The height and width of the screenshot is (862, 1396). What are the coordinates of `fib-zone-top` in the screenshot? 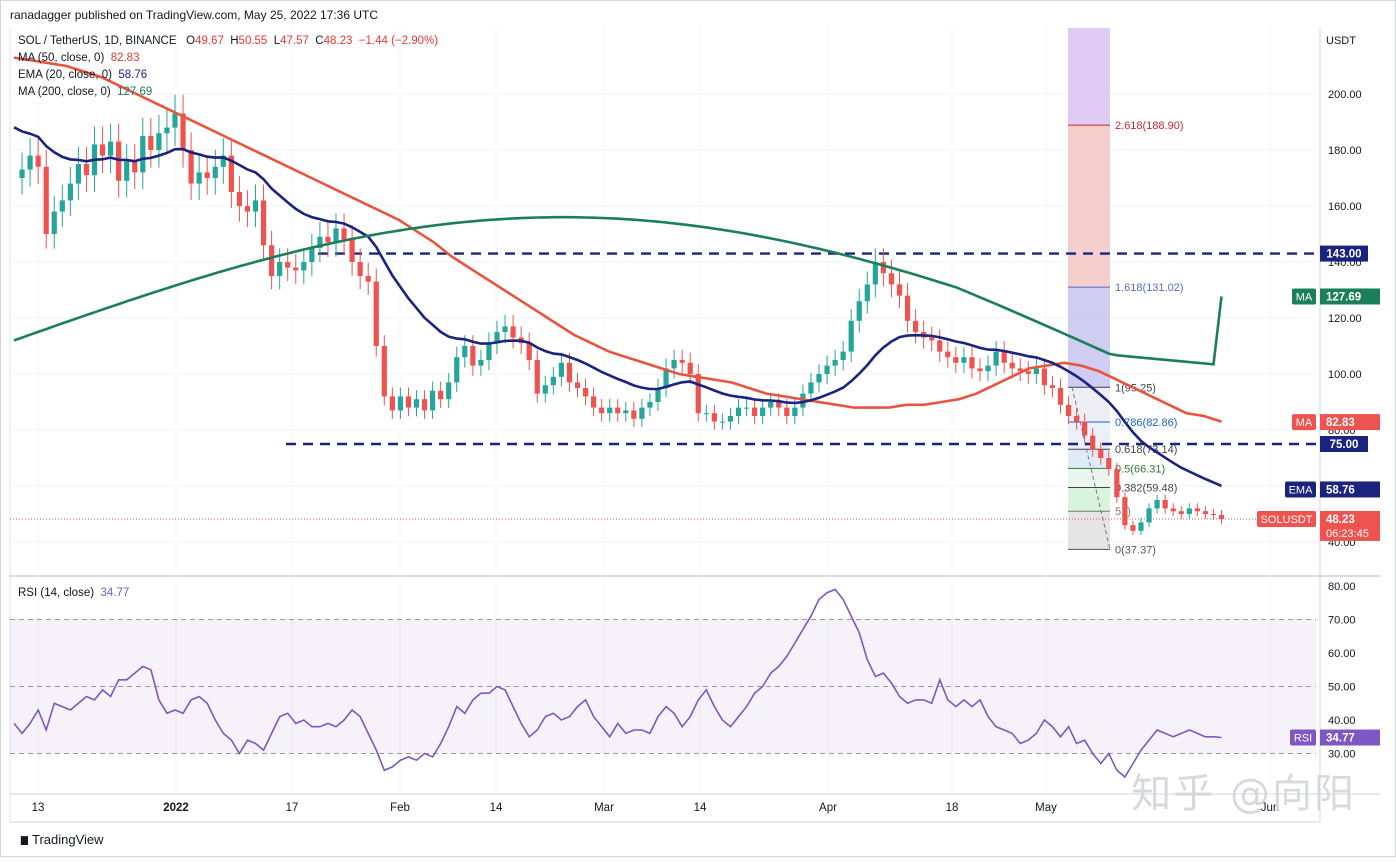 It's located at (1089, 77).